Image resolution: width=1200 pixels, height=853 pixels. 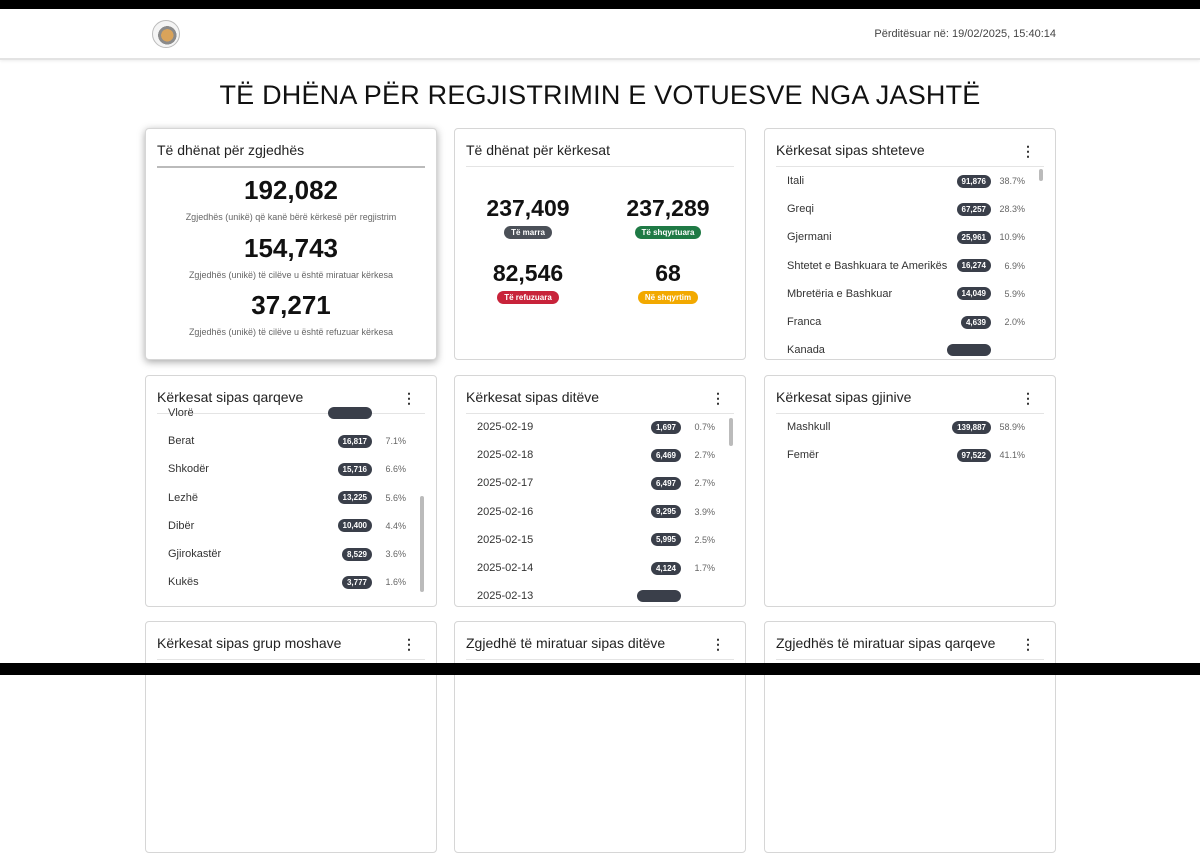 I want to click on item-label: Gjermani, so click(x=809, y=237).